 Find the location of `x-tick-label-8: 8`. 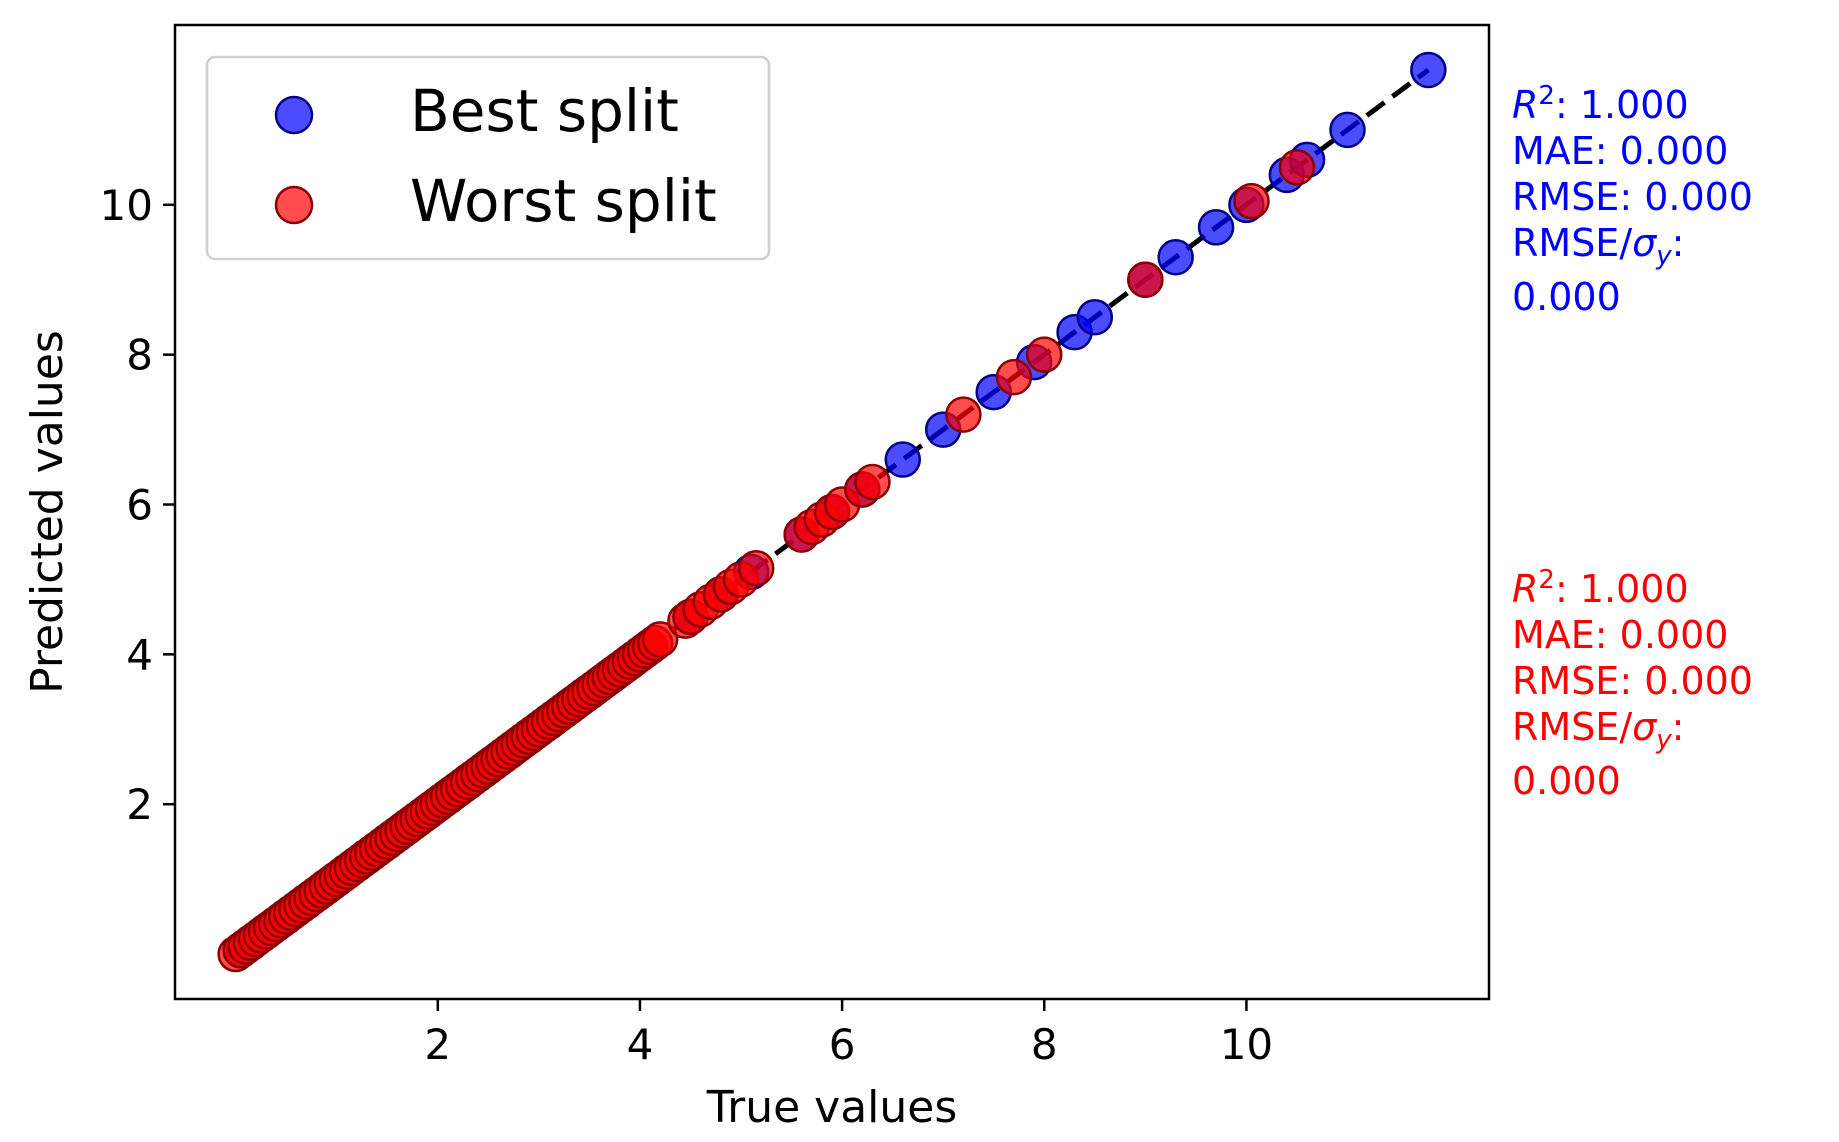

x-tick-label-8: 8 is located at coordinates (1044, 1044).